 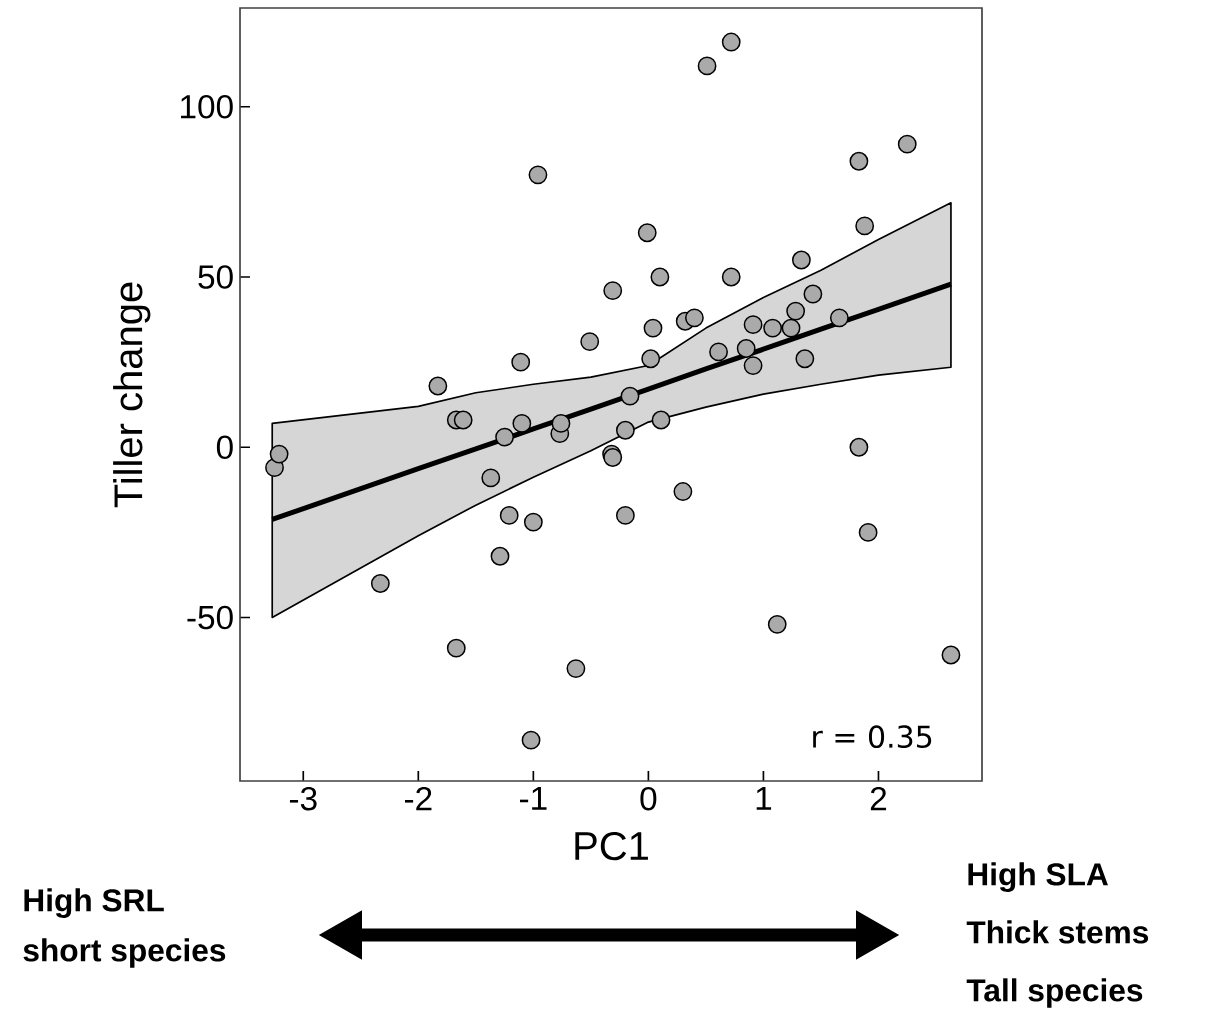 I want to click on x-axis-title: PC1, so click(x=611, y=846).